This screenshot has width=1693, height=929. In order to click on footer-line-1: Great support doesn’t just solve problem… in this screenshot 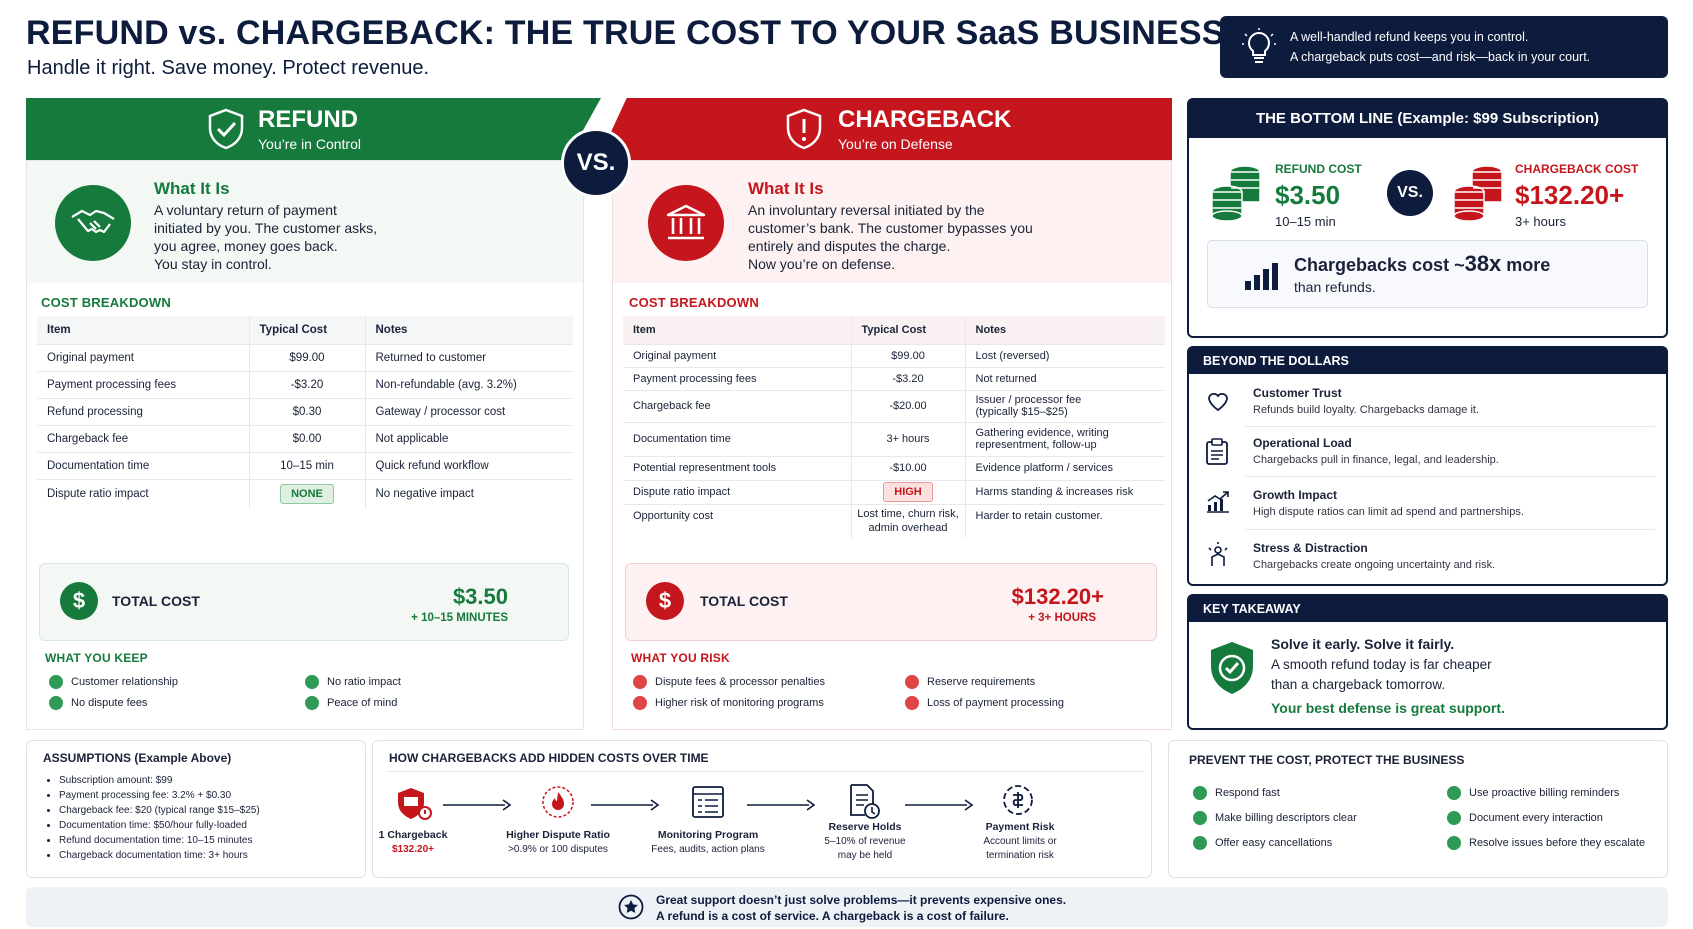, I will do `click(861, 900)`.